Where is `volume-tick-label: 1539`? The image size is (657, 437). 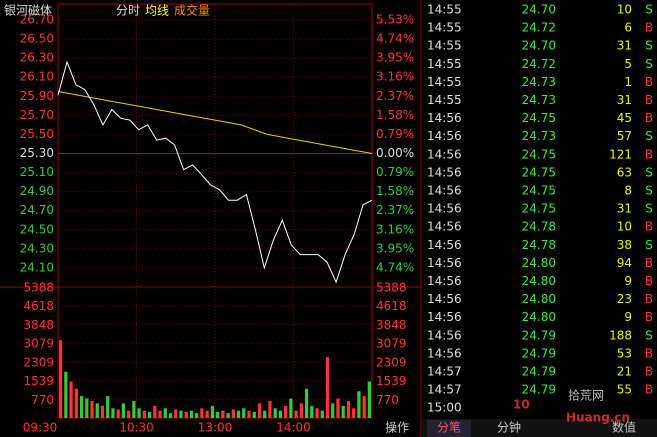
volume-tick-label: 1539 is located at coordinates (38, 381).